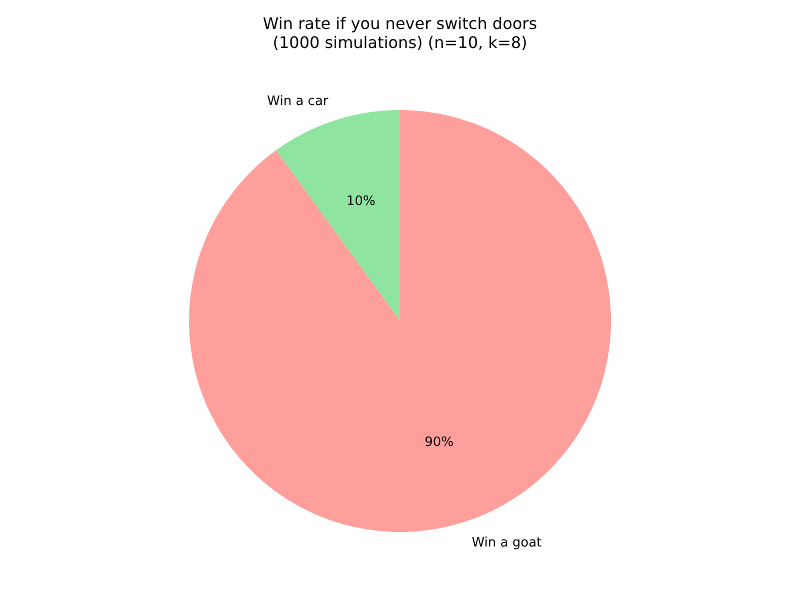 This screenshot has width=800, height=600. Describe the element at coordinates (298, 101) in the screenshot. I see `slice-label: Win a car` at that location.